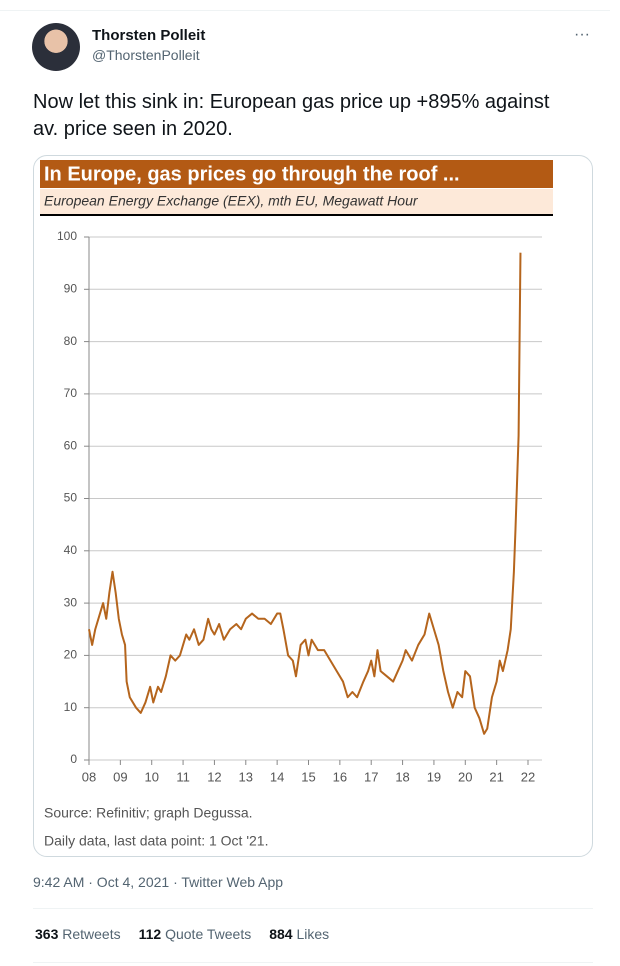  I want to click on avatar, so click(56, 47).